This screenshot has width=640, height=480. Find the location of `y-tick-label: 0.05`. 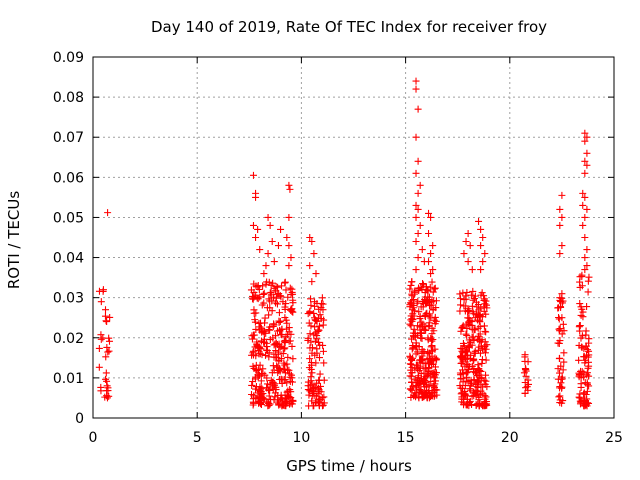

y-tick-label: 0.05 is located at coordinates (68, 218).